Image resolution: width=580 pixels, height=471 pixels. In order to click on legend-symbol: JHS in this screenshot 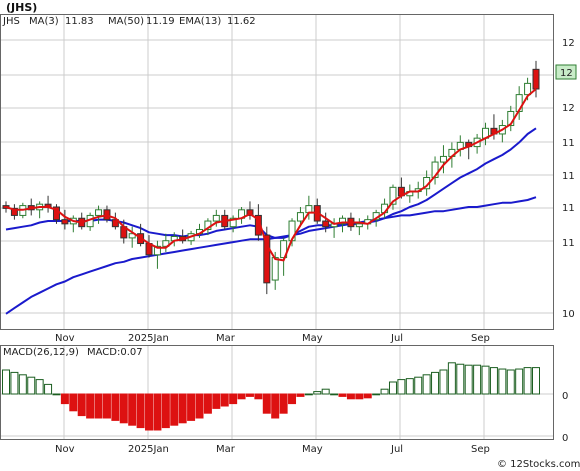, I will do `click(11, 21)`.